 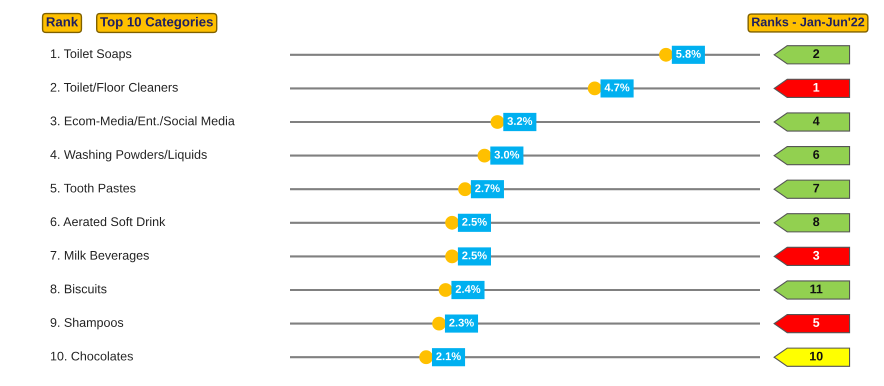 I want to click on text: 1, so click(x=817, y=87).